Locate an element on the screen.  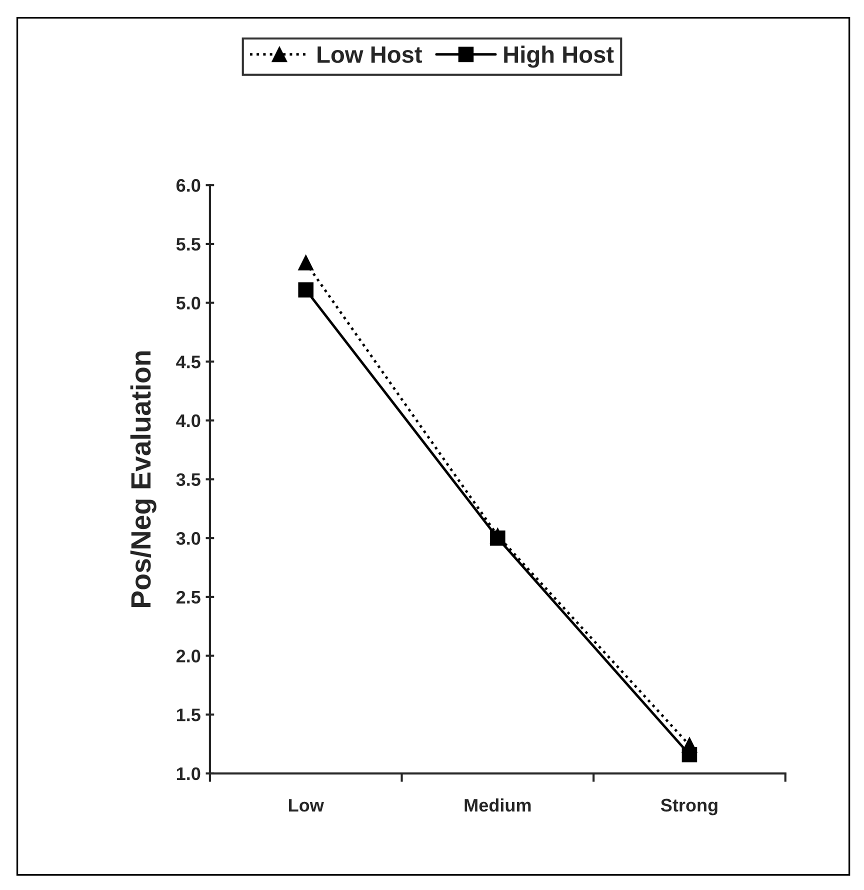
x-tick-label: Medium is located at coordinates (497, 805).